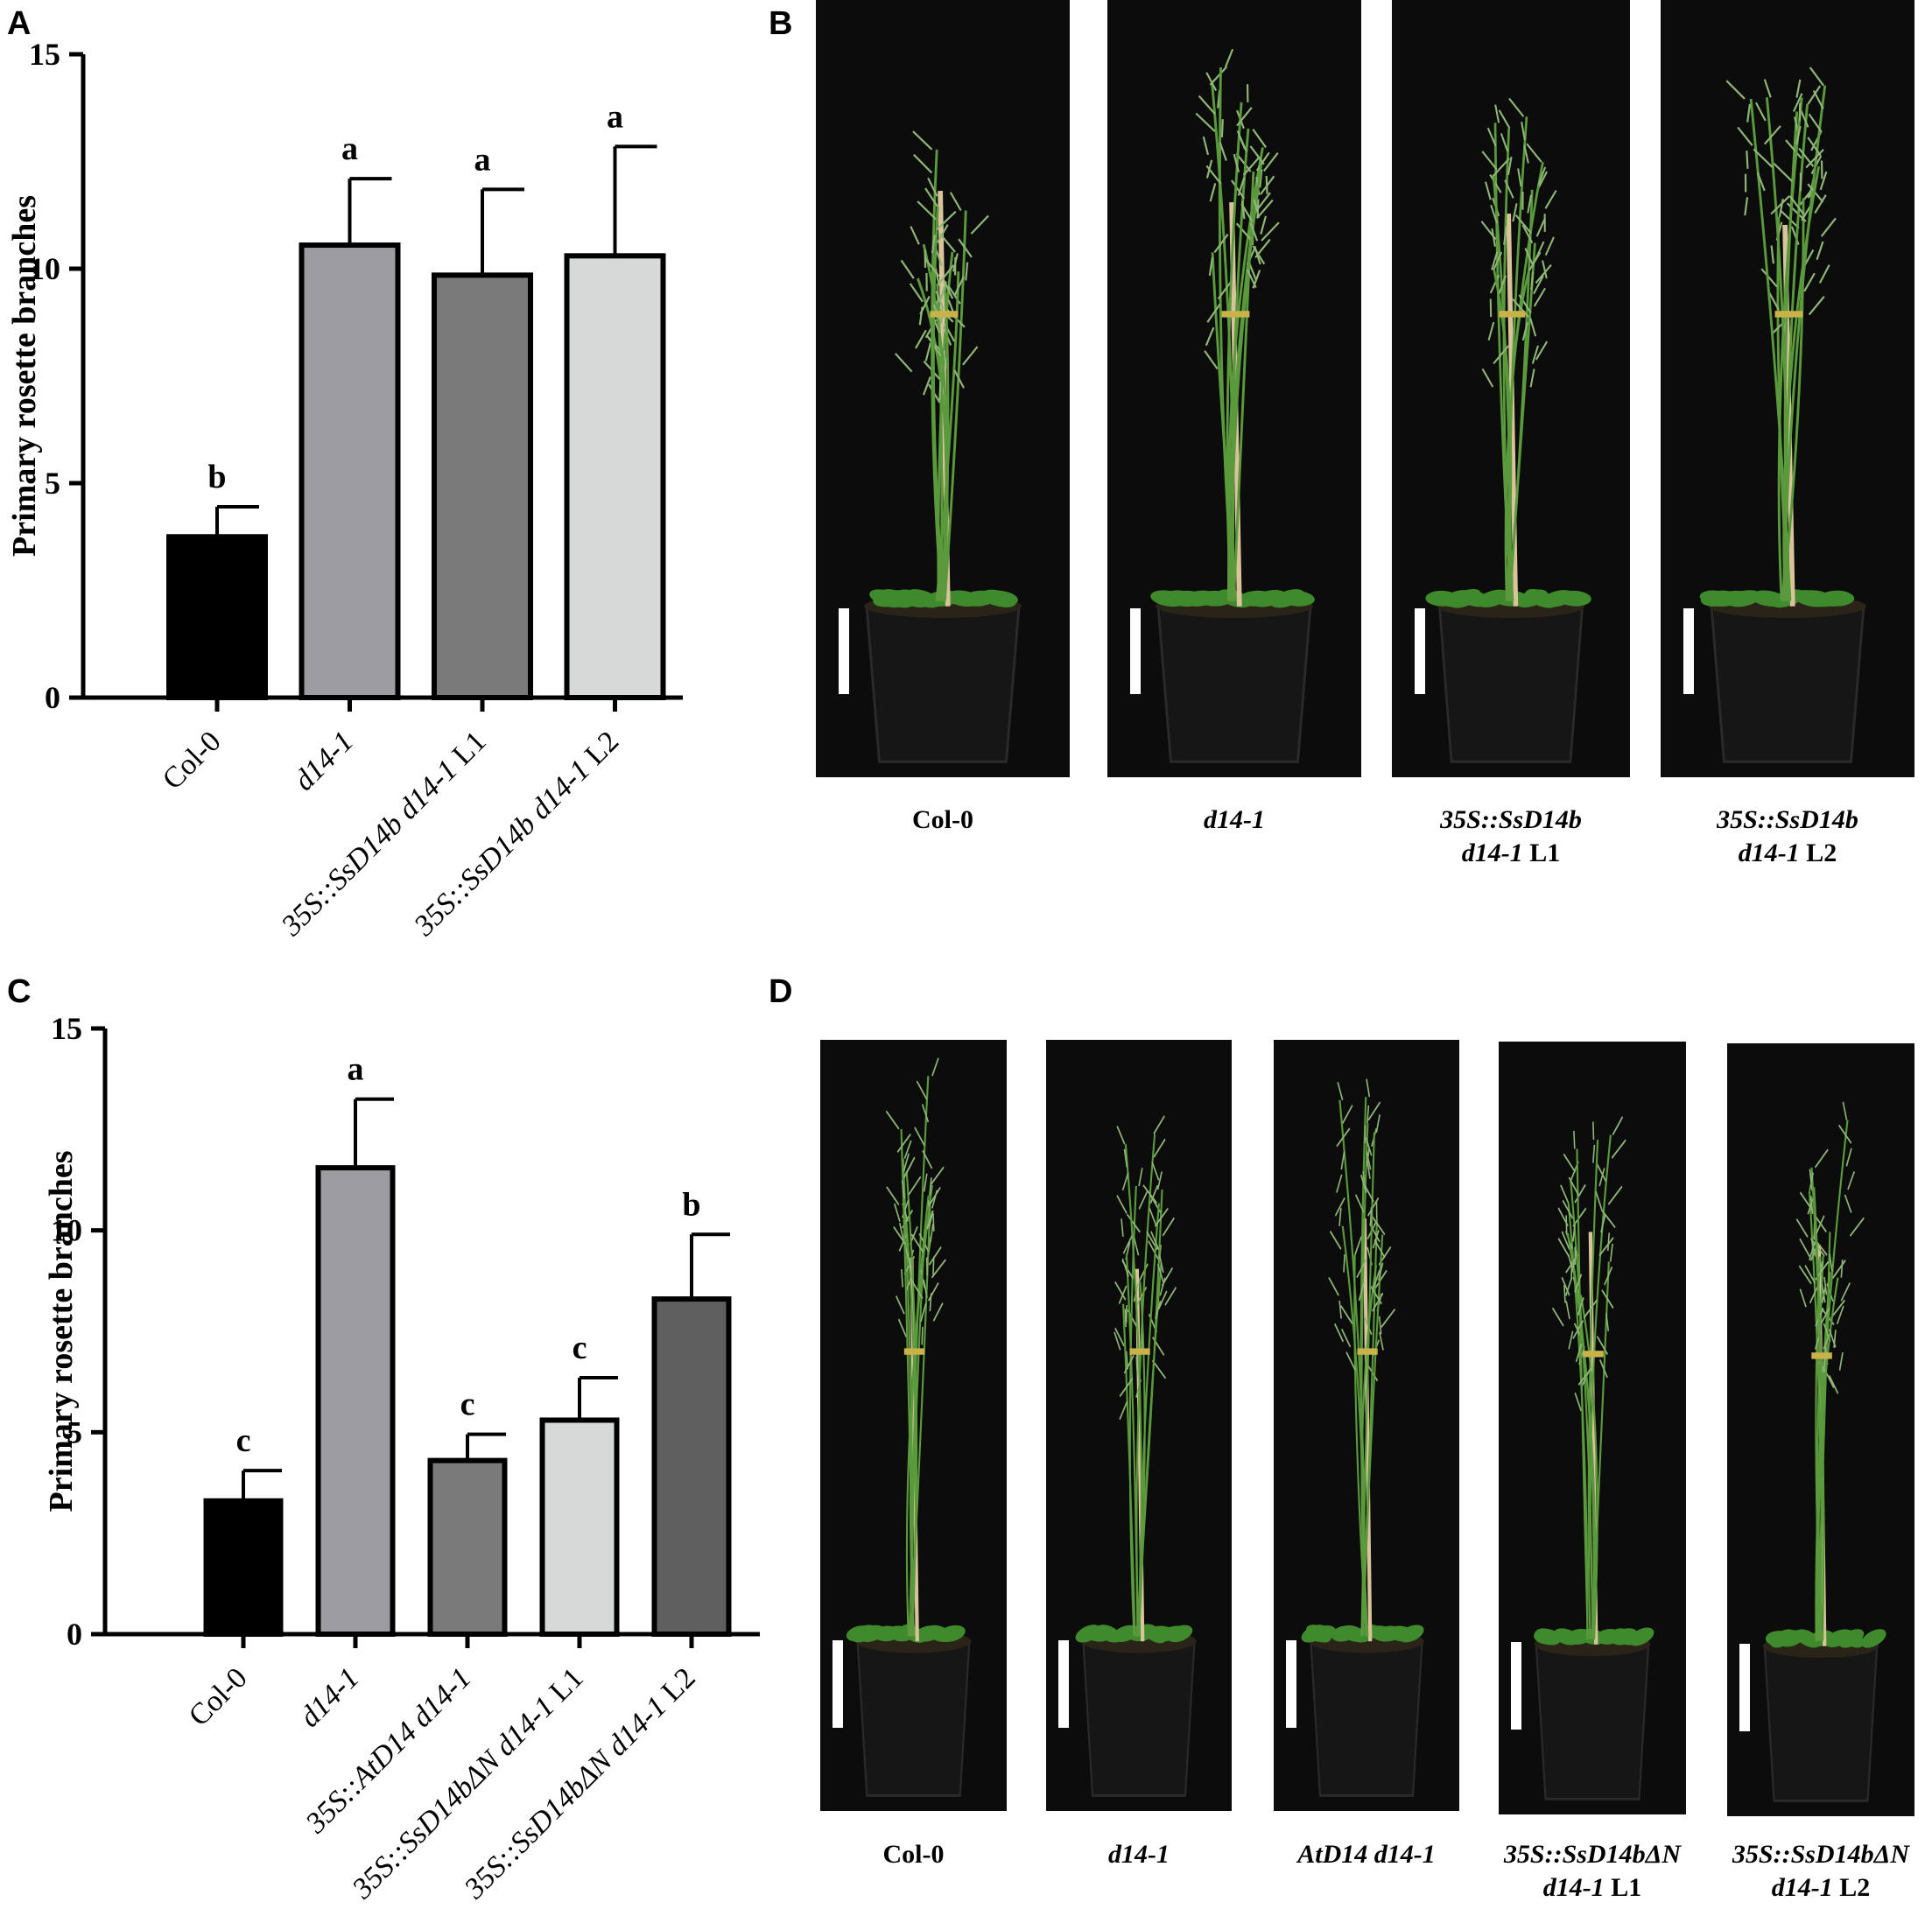 The width and height of the screenshot is (1932, 1930). Describe the element at coordinates (1139, 1854) in the screenshot. I see `d-photo-caption: d14-1` at that location.